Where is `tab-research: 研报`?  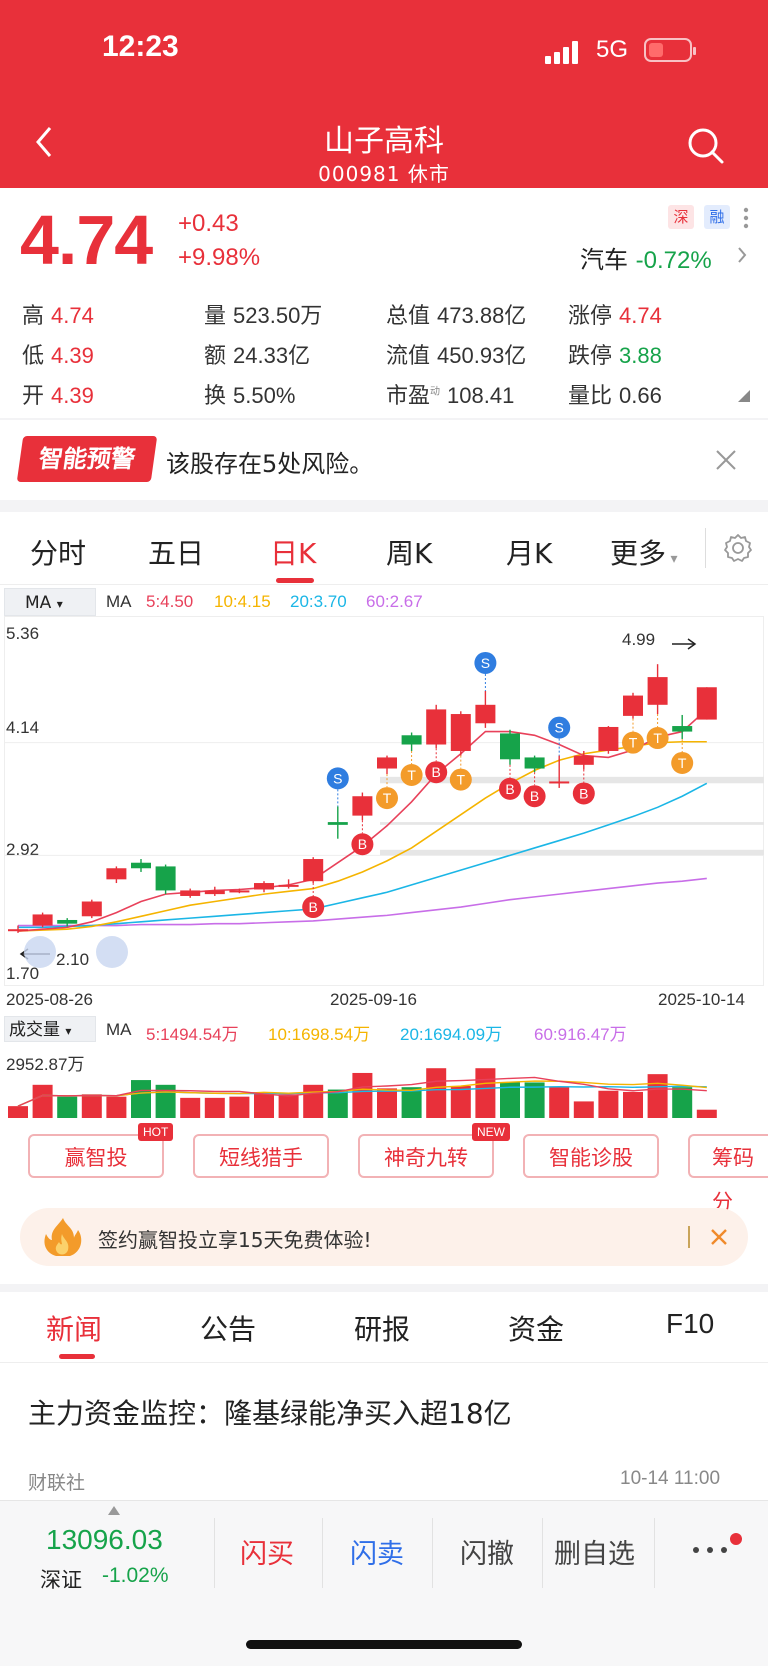
tab-research: 研报 is located at coordinates (382, 1329).